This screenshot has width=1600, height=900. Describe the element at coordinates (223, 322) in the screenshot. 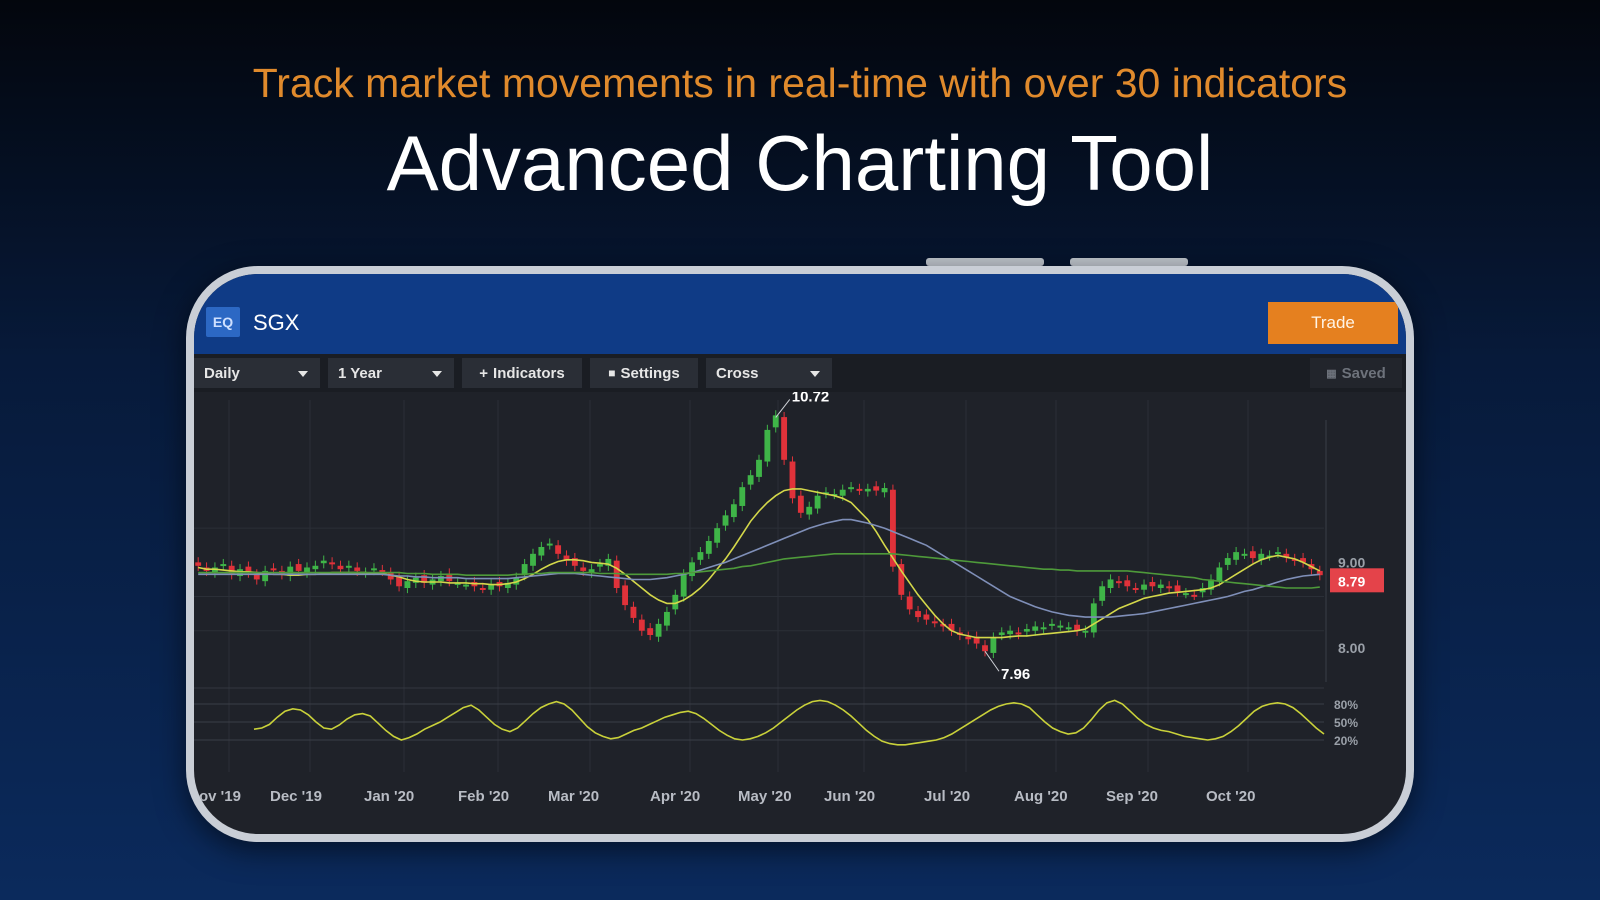

I see `equity-badge: EQ` at that location.